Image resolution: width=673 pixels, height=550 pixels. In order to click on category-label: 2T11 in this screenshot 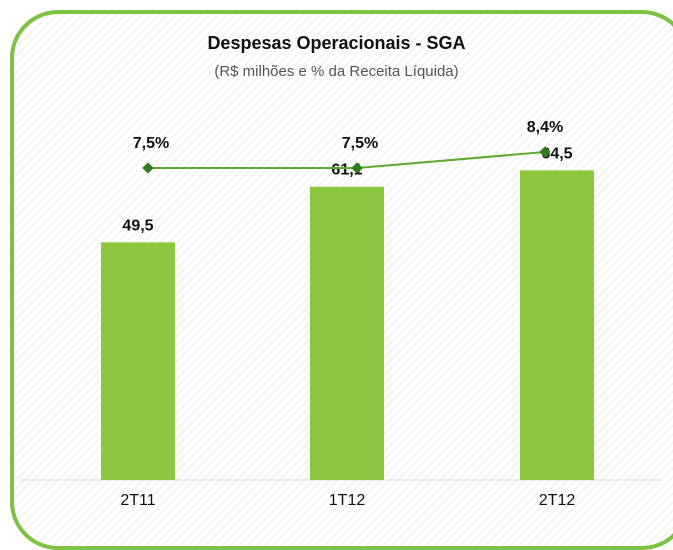, I will do `click(137, 500)`.